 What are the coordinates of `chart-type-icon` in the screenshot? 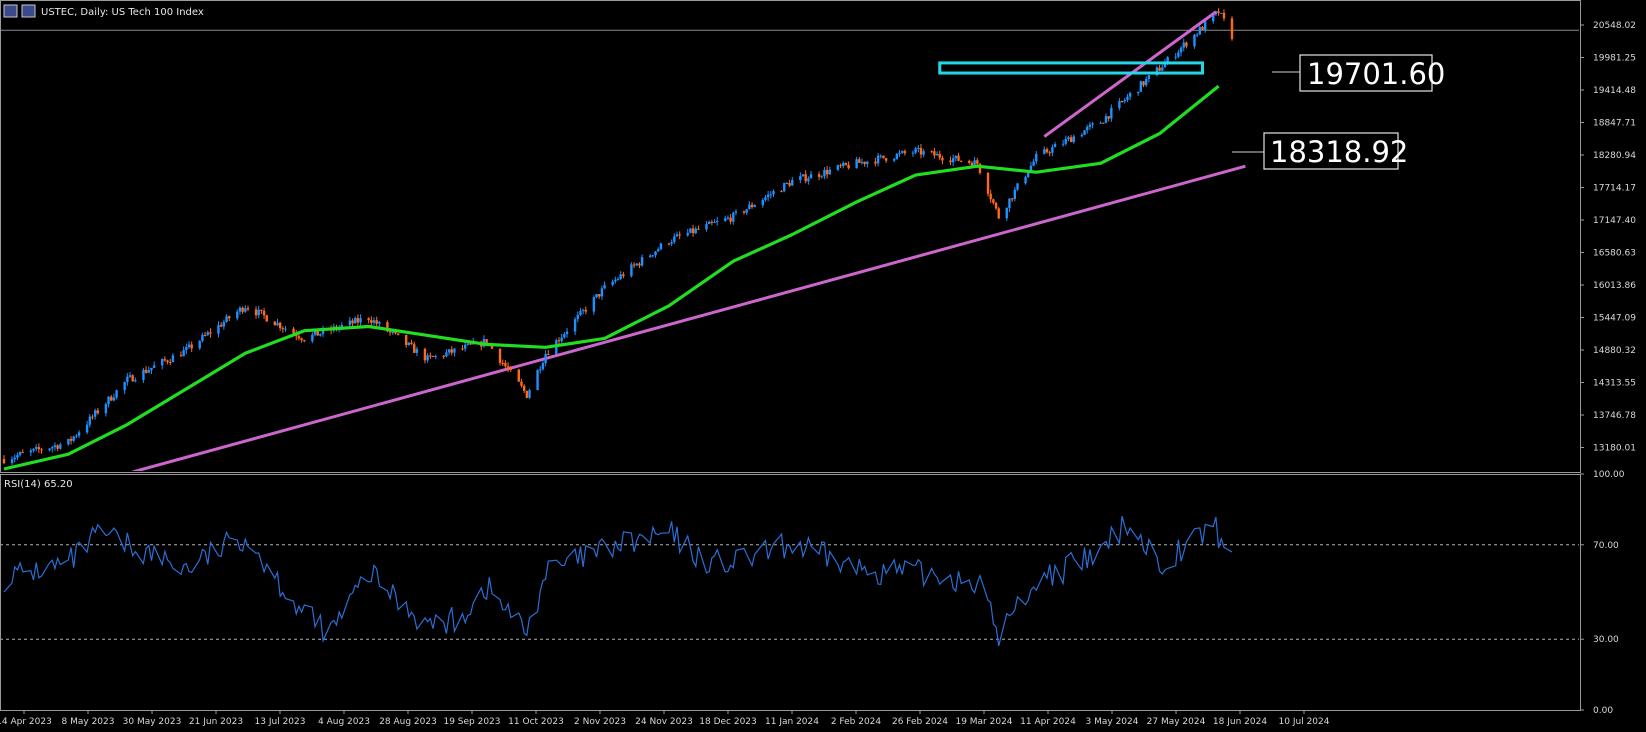 It's located at (10, 11).